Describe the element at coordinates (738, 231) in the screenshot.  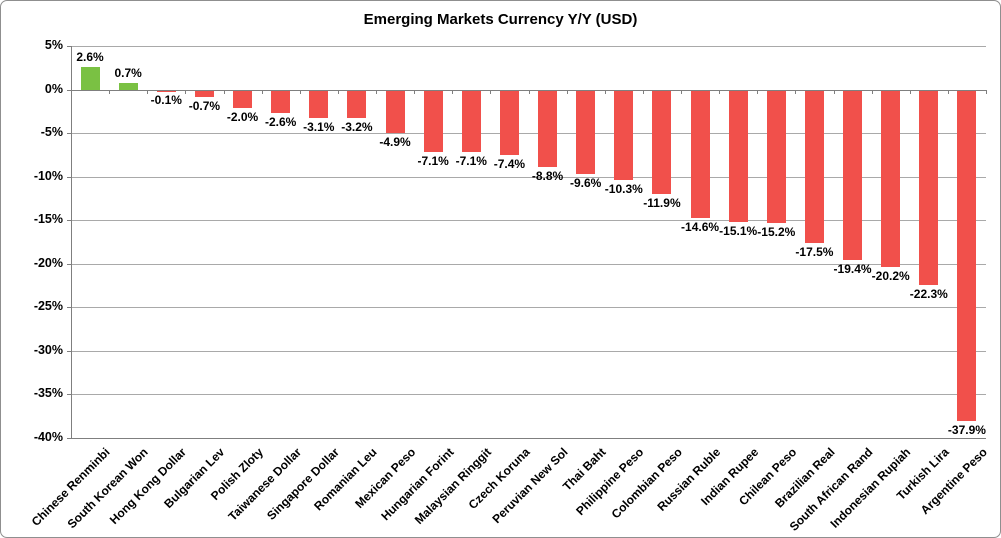
I see `value-label: -15.1%` at that location.